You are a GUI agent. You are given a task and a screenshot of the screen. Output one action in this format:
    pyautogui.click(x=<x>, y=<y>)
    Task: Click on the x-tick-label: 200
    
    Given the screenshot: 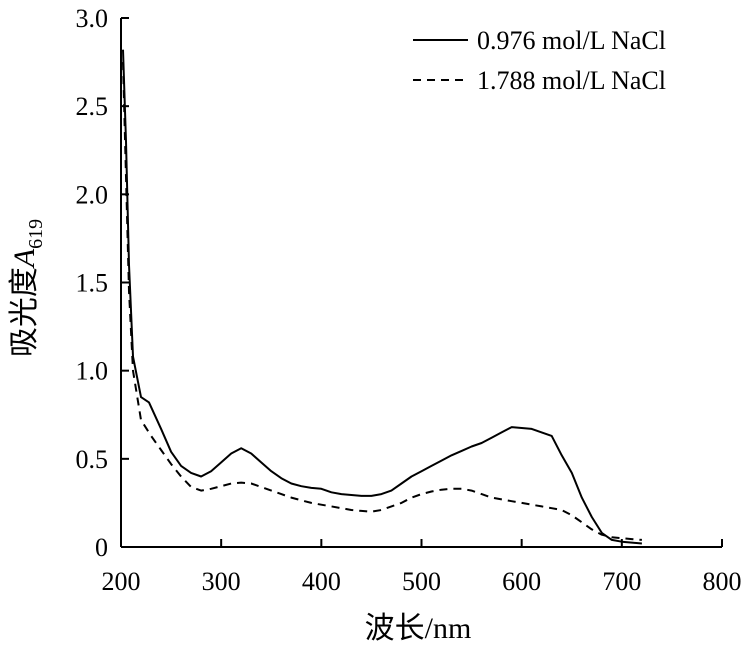 What is the action you would take?
    pyautogui.click(x=121, y=581)
    